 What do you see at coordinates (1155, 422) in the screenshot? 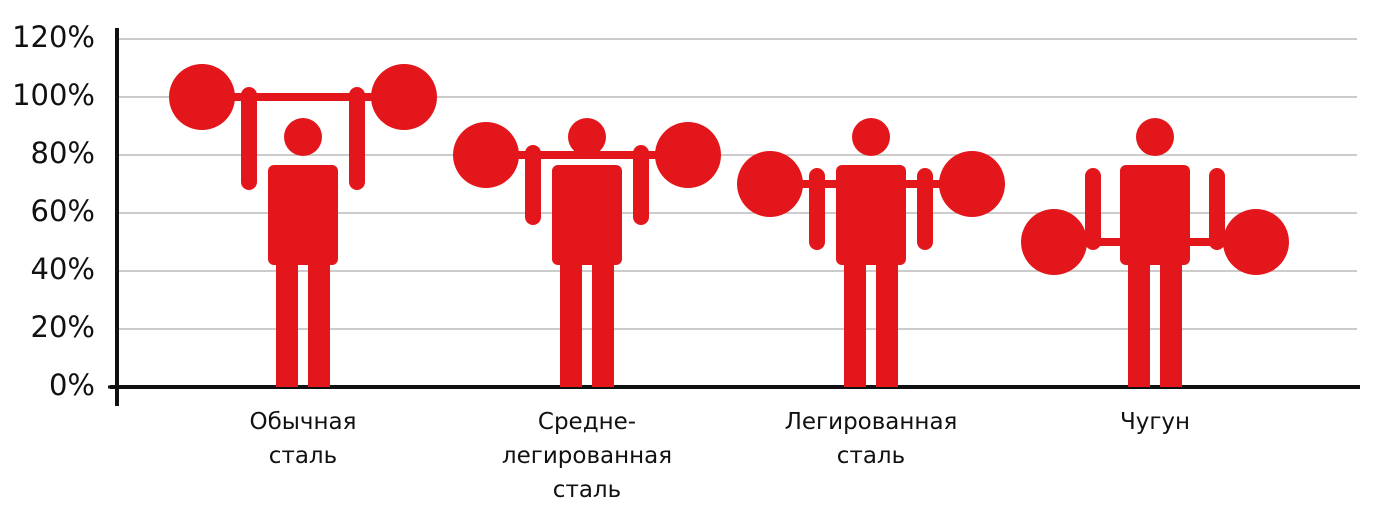
I see `x-tick-label: Чугун` at bounding box center [1155, 422].